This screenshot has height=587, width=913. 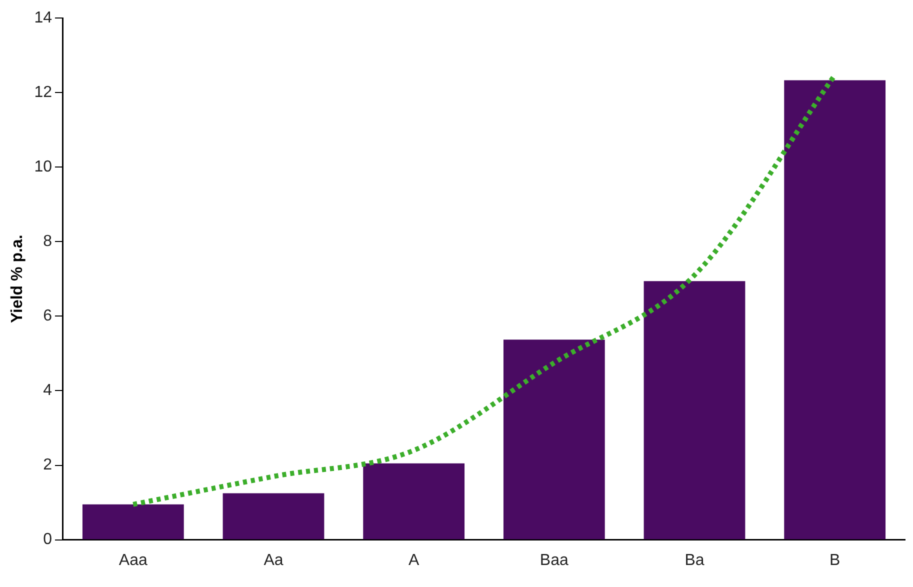 I want to click on x-tick-label: Ba, so click(x=694, y=560).